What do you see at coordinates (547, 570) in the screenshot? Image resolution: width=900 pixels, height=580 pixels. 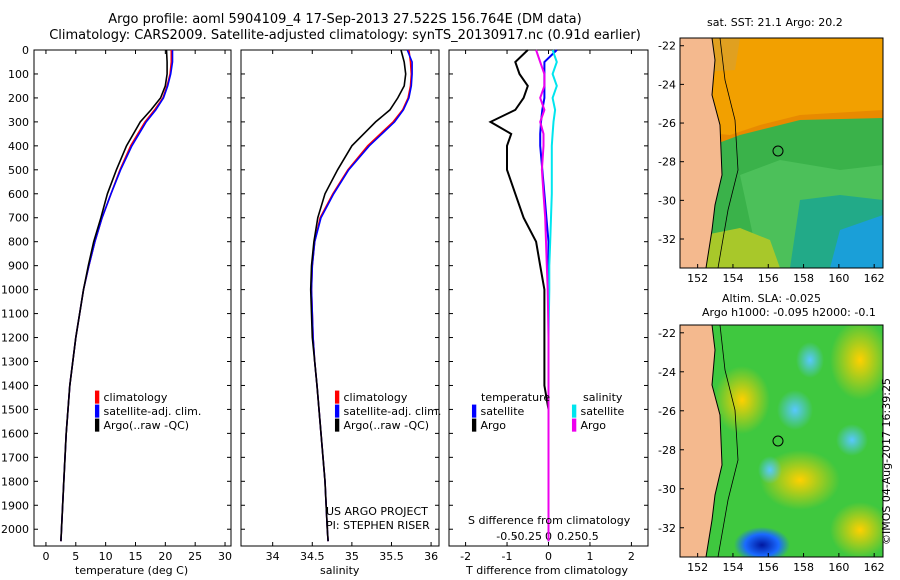 I see `diff-xlabel: T difference from climatology` at bounding box center [547, 570].